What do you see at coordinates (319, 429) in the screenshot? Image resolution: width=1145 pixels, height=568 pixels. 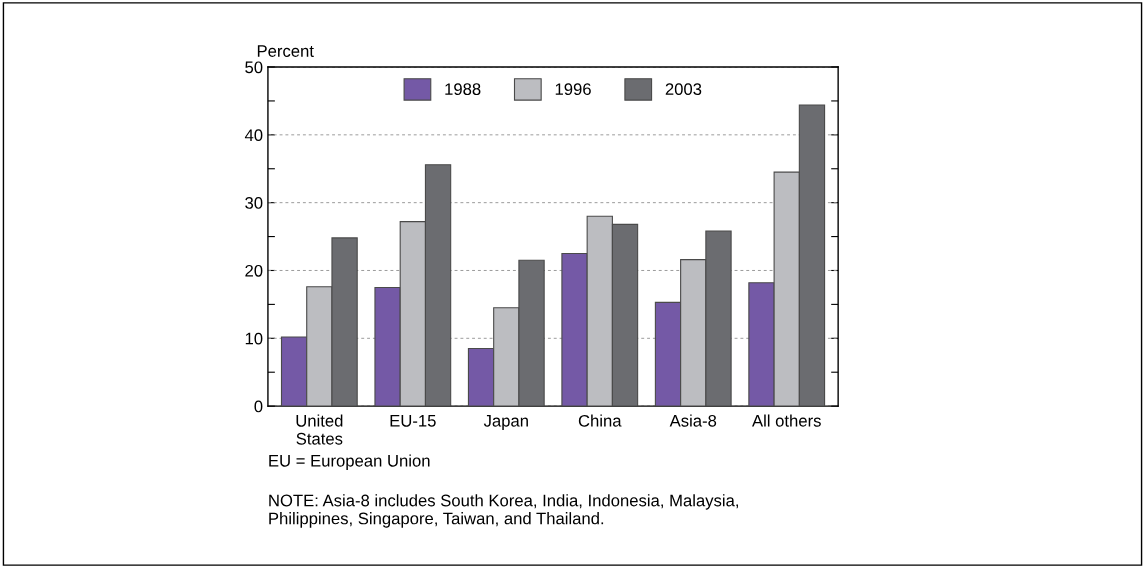 I see `x-tick-label: United States` at bounding box center [319, 429].